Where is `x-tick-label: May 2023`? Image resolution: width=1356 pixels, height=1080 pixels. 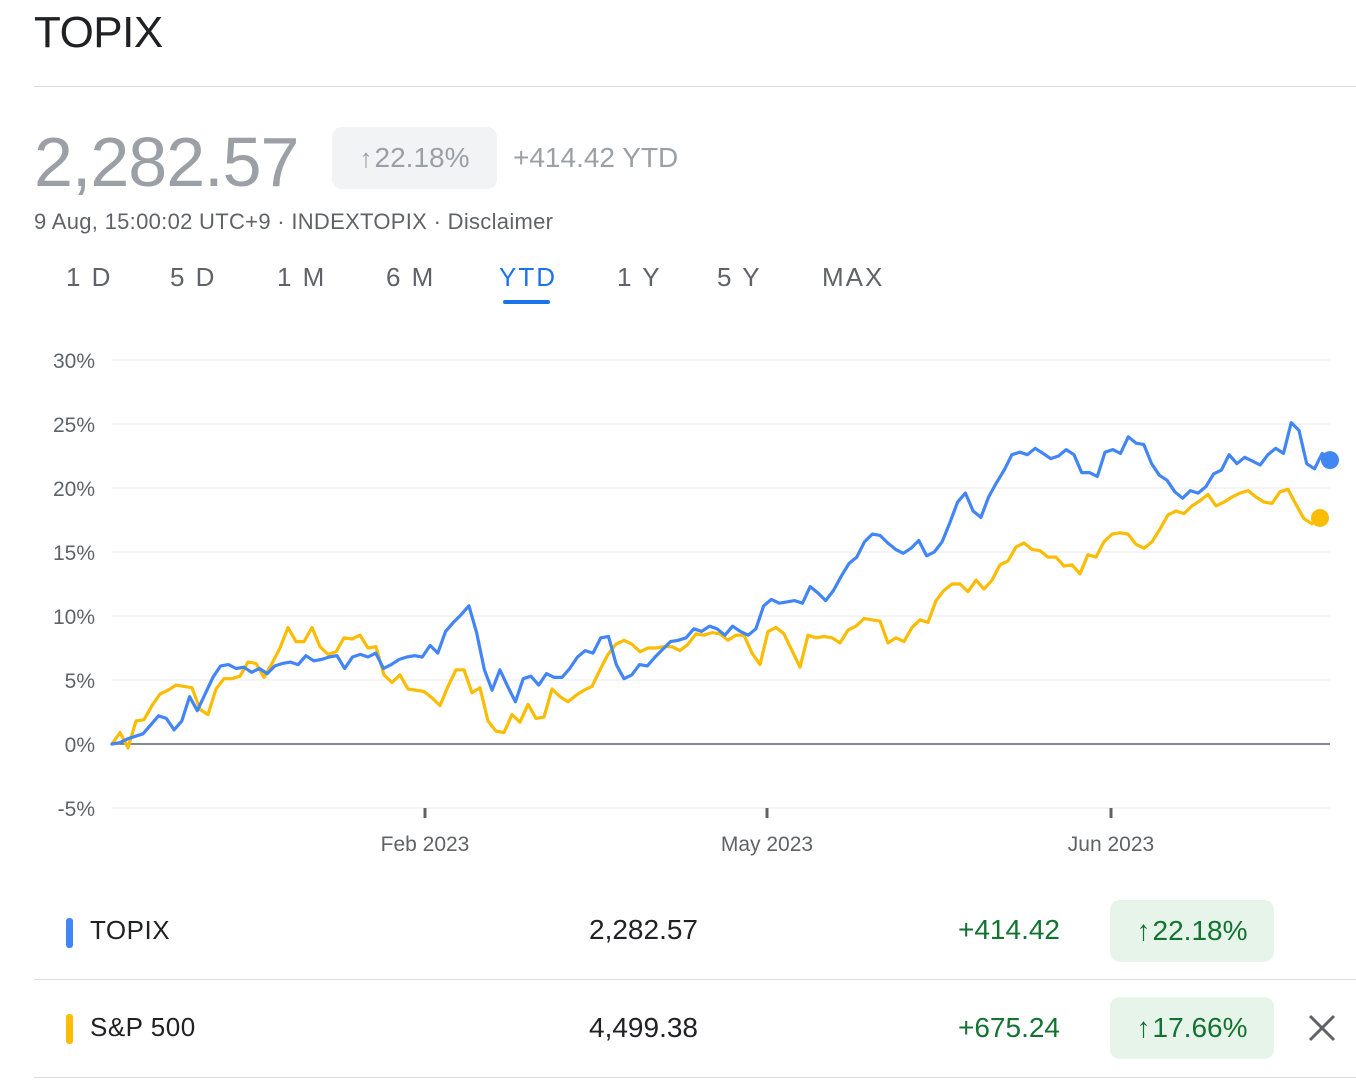 x-tick-label: May 2023 is located at coordinates (767, 844).